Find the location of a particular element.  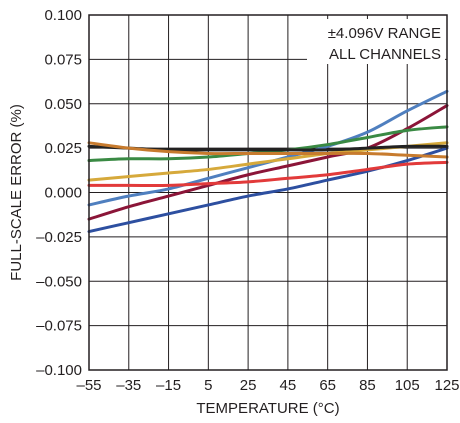

x-tick-label: –15 is located at coordinates (168, 385).